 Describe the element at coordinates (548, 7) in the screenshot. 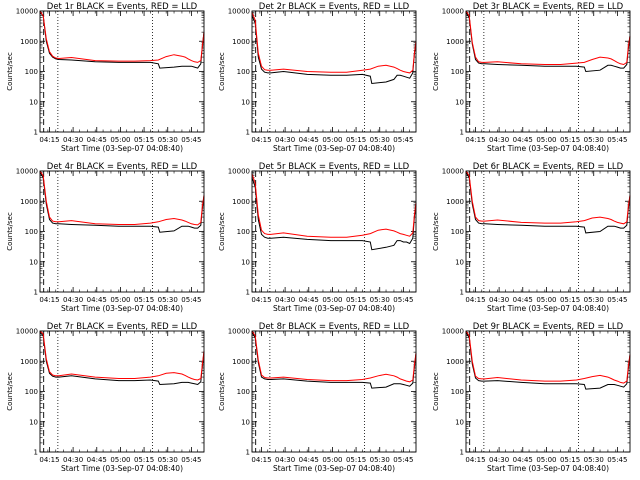

I see `chart-title: Det 3r BLACK = Events, RED = LLD` at that location.